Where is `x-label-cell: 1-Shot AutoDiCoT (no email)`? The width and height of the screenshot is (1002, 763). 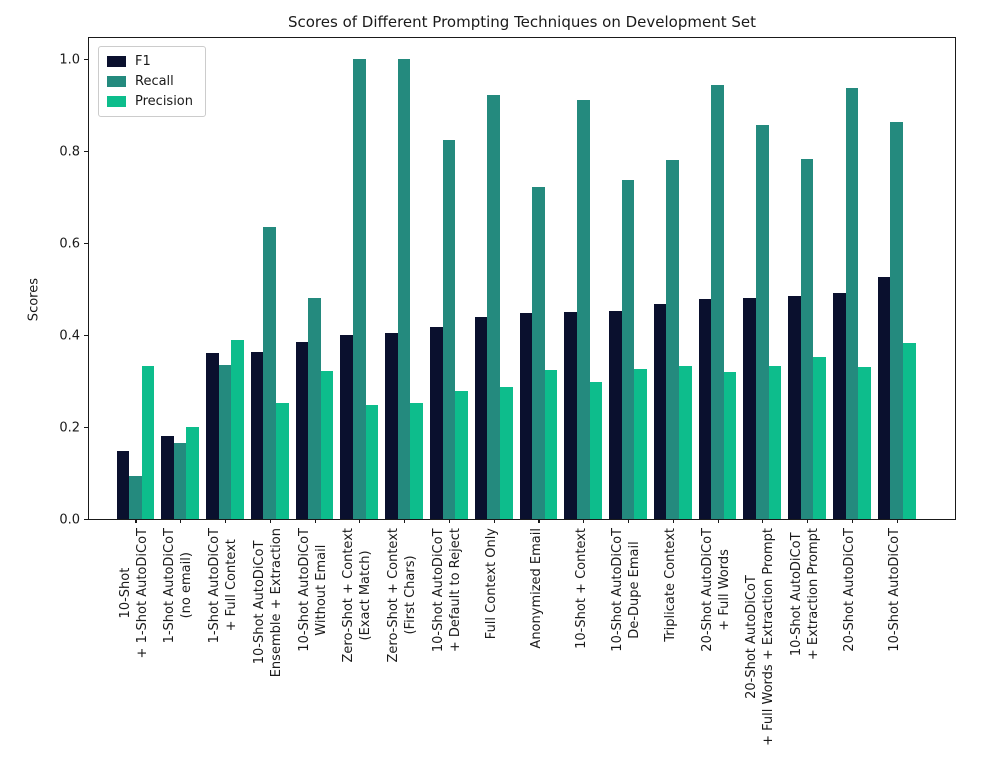
x-label-cell: 1-Shot AutoDiCoT (no email) is located at coordinates (179, 637).